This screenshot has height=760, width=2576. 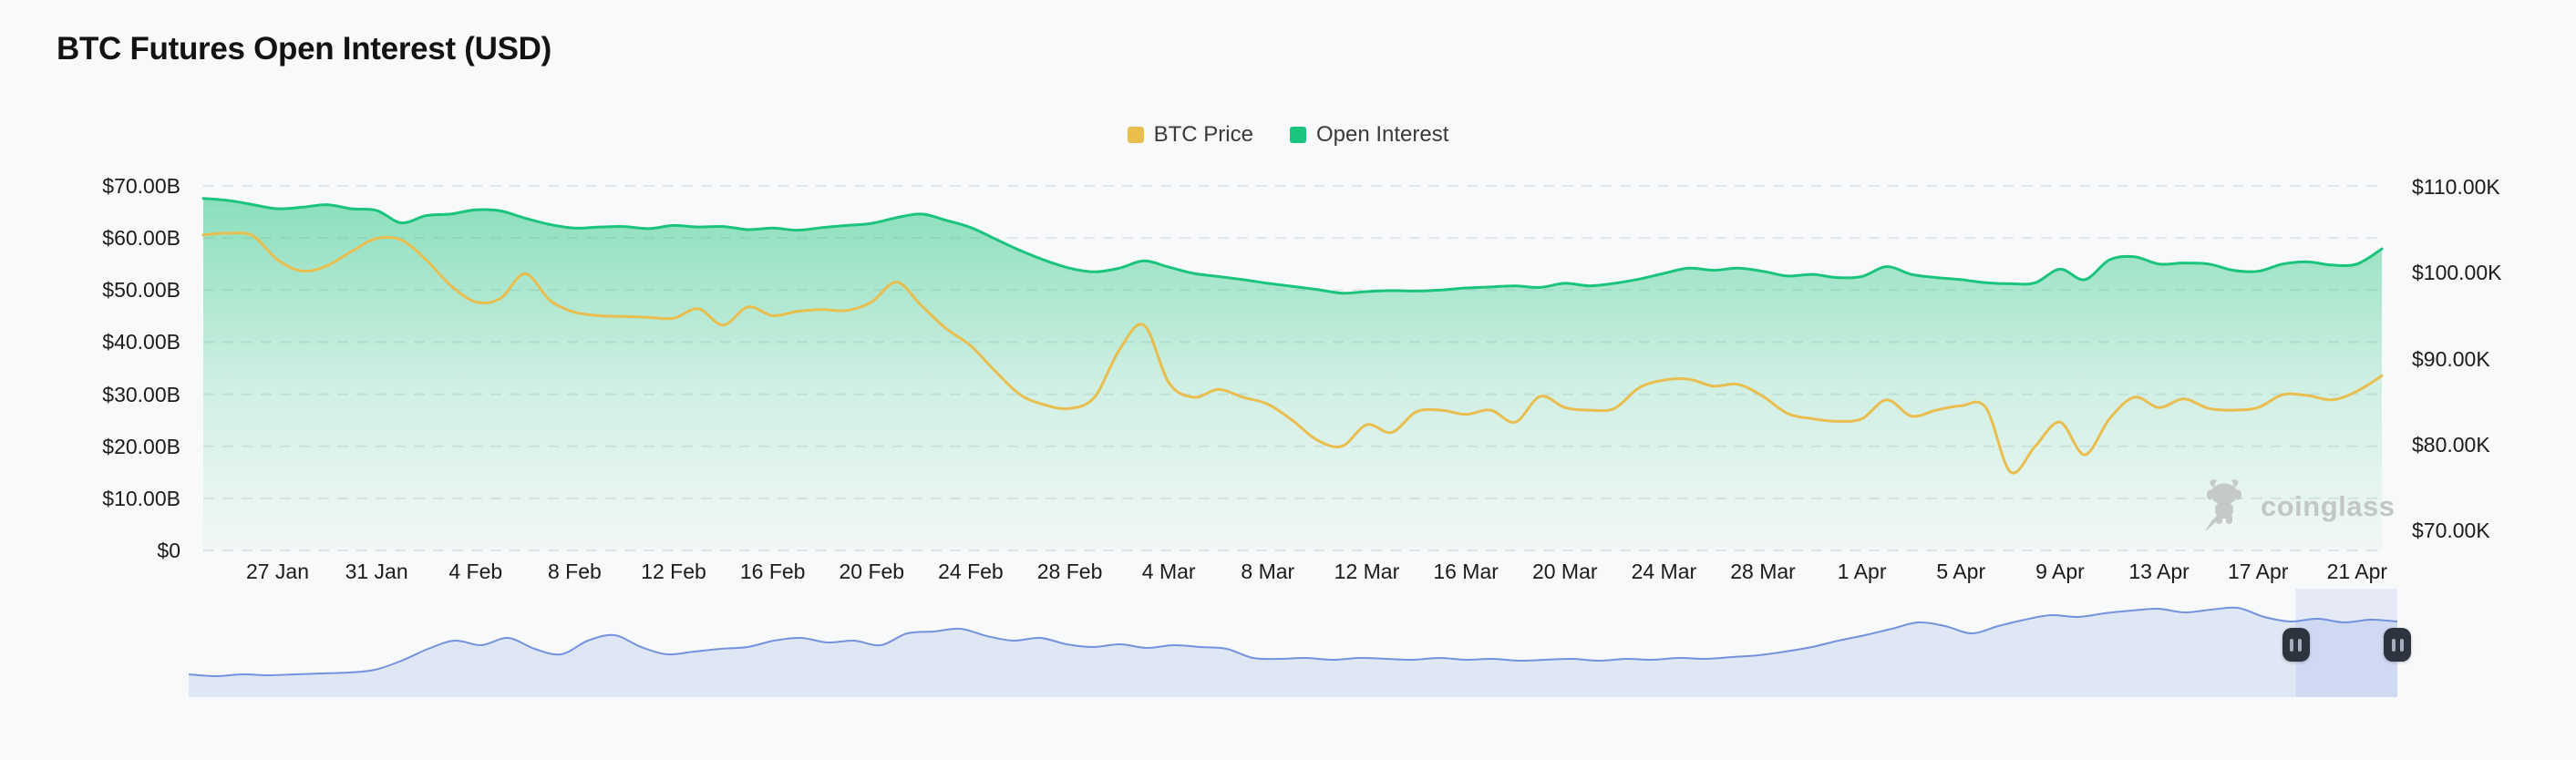 What do you see at coordinates (2258, 571) in the screenshot?
I see `x-axis-label: 17 Apr` at bounding box center [2258, 571].